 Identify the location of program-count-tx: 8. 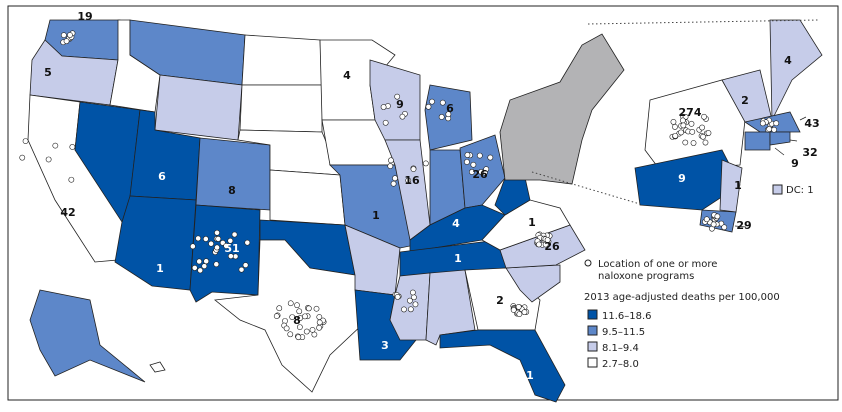
(297, 320).